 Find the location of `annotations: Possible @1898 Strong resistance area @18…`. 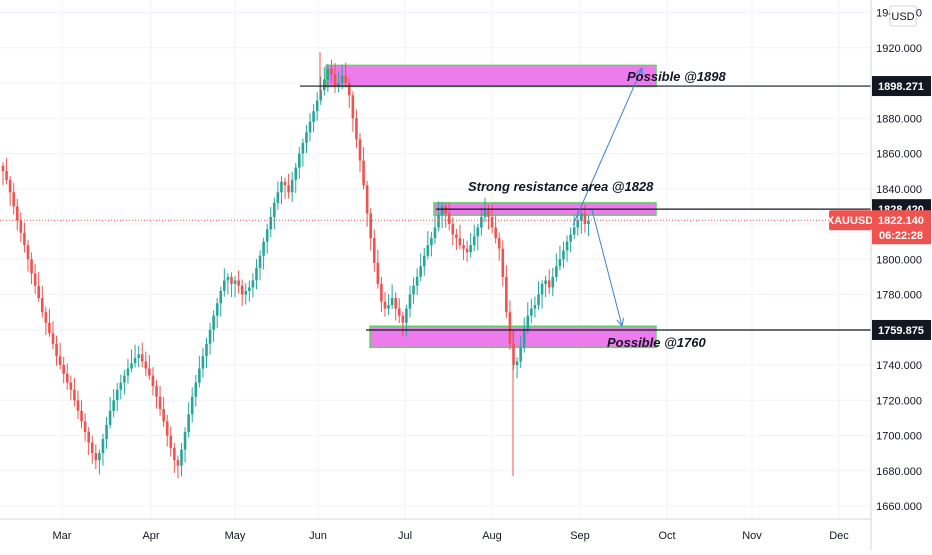

annotations: Possible @1898 Strong resistance area @18… is located at coordinates (597, 209).